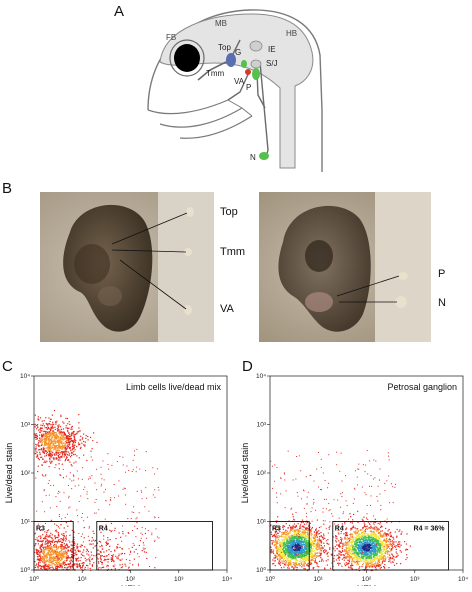 This screenshot has height=592, width=472. I want to click on panel-b-letter: B, so click(7, 188).